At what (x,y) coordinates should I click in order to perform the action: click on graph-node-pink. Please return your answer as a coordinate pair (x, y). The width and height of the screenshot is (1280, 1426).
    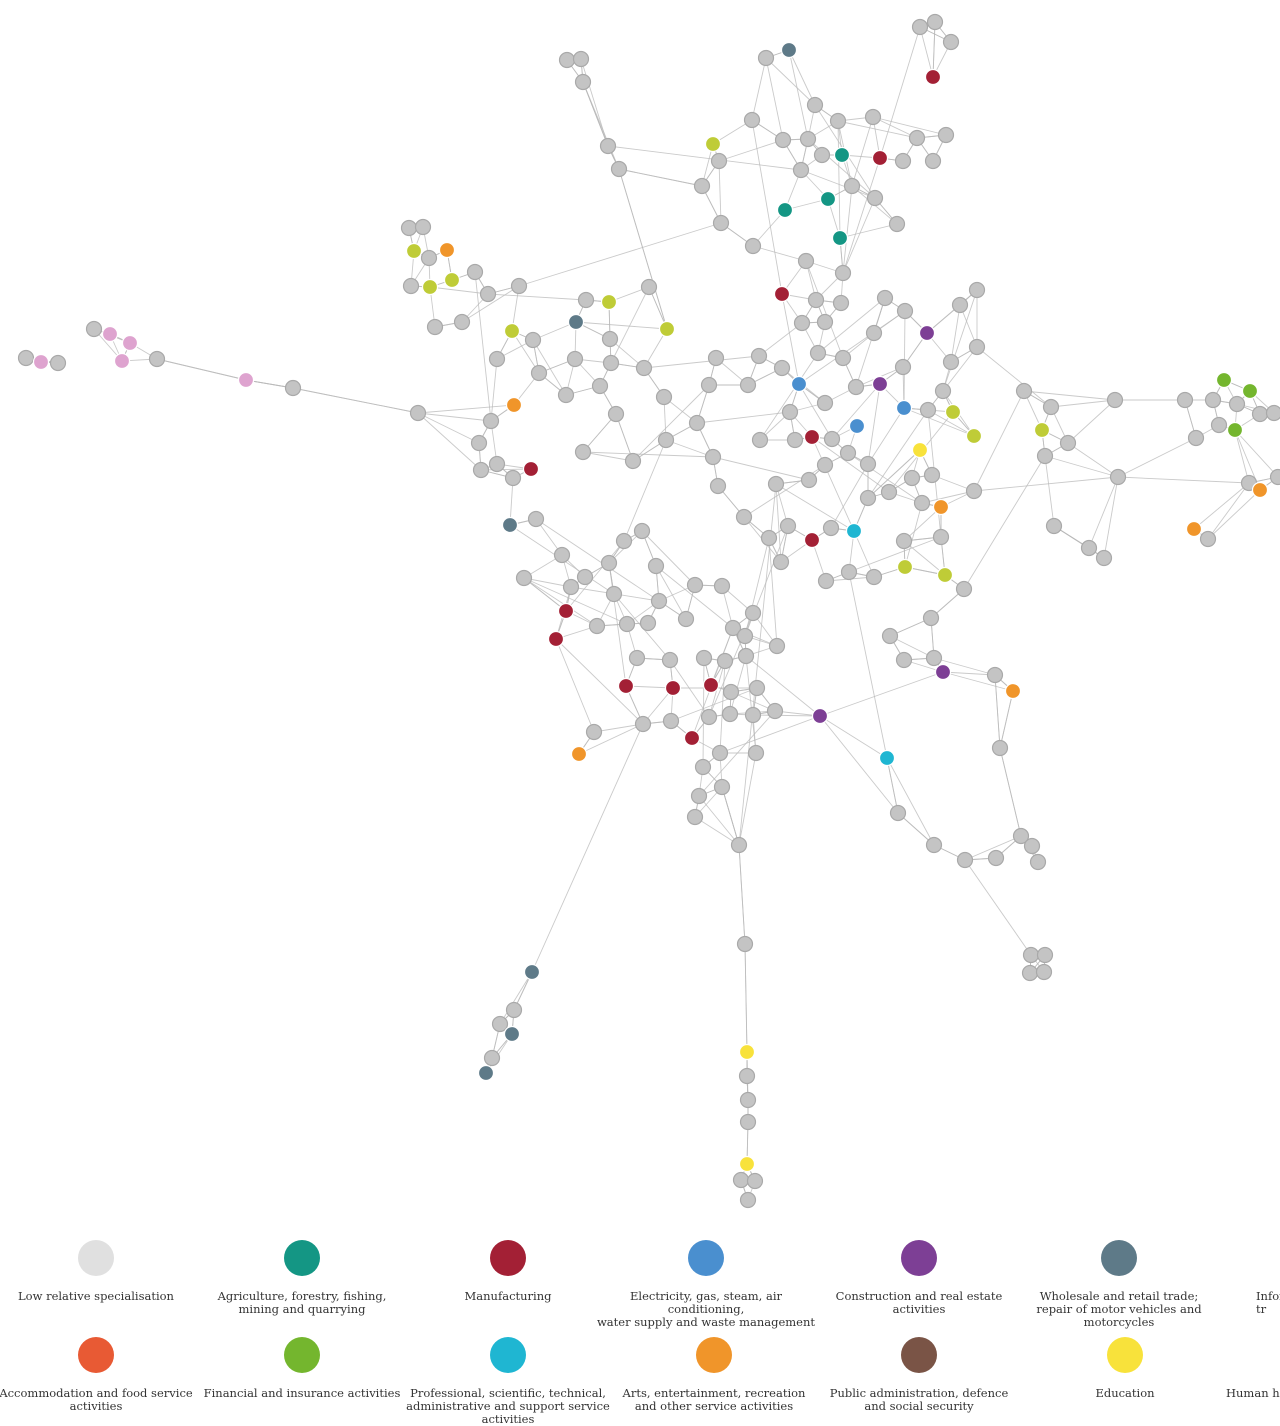
    Looking at the image, I should click on (122, 361).